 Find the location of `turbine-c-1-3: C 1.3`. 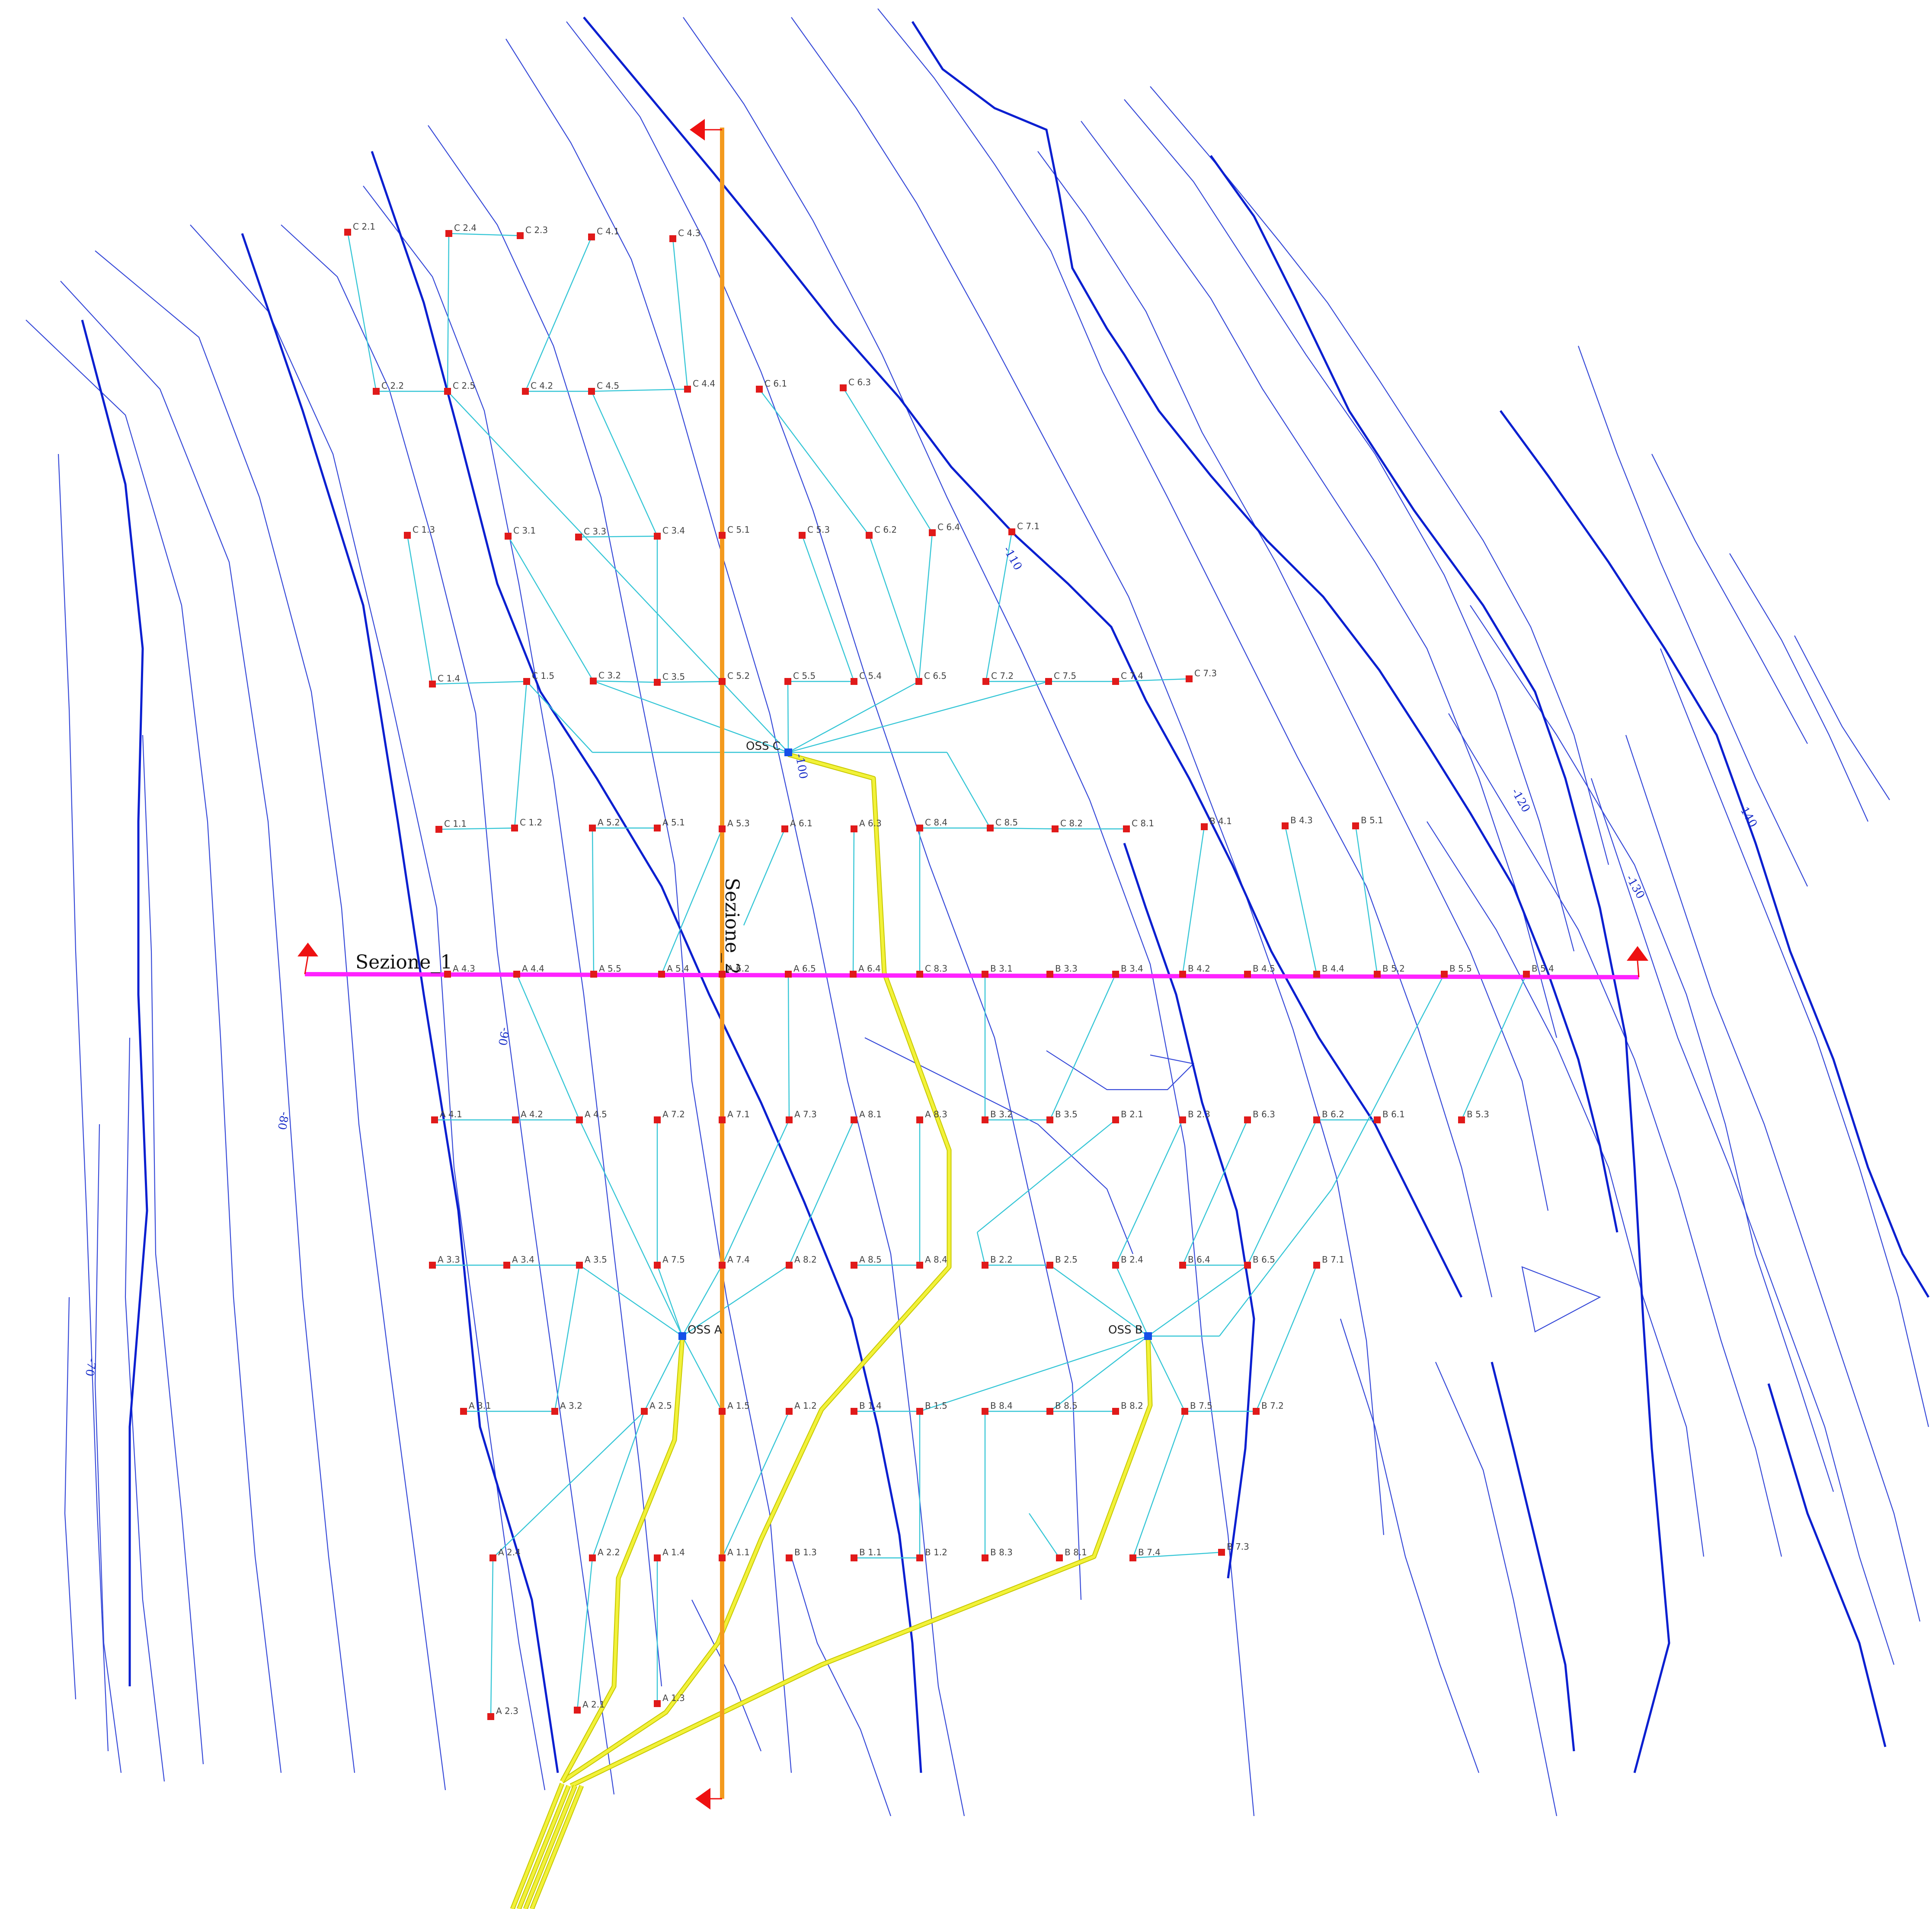

turbine-c-1-3: C 1.3 is located at coordinates (419, 531).